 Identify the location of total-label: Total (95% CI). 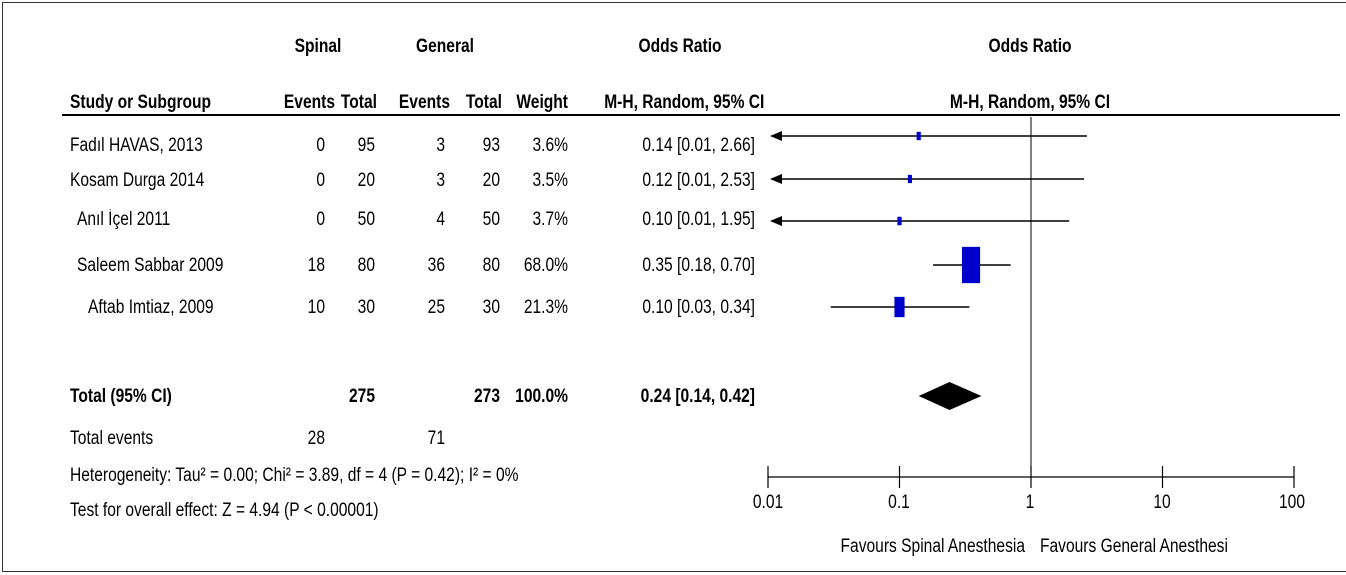
(121, 396).